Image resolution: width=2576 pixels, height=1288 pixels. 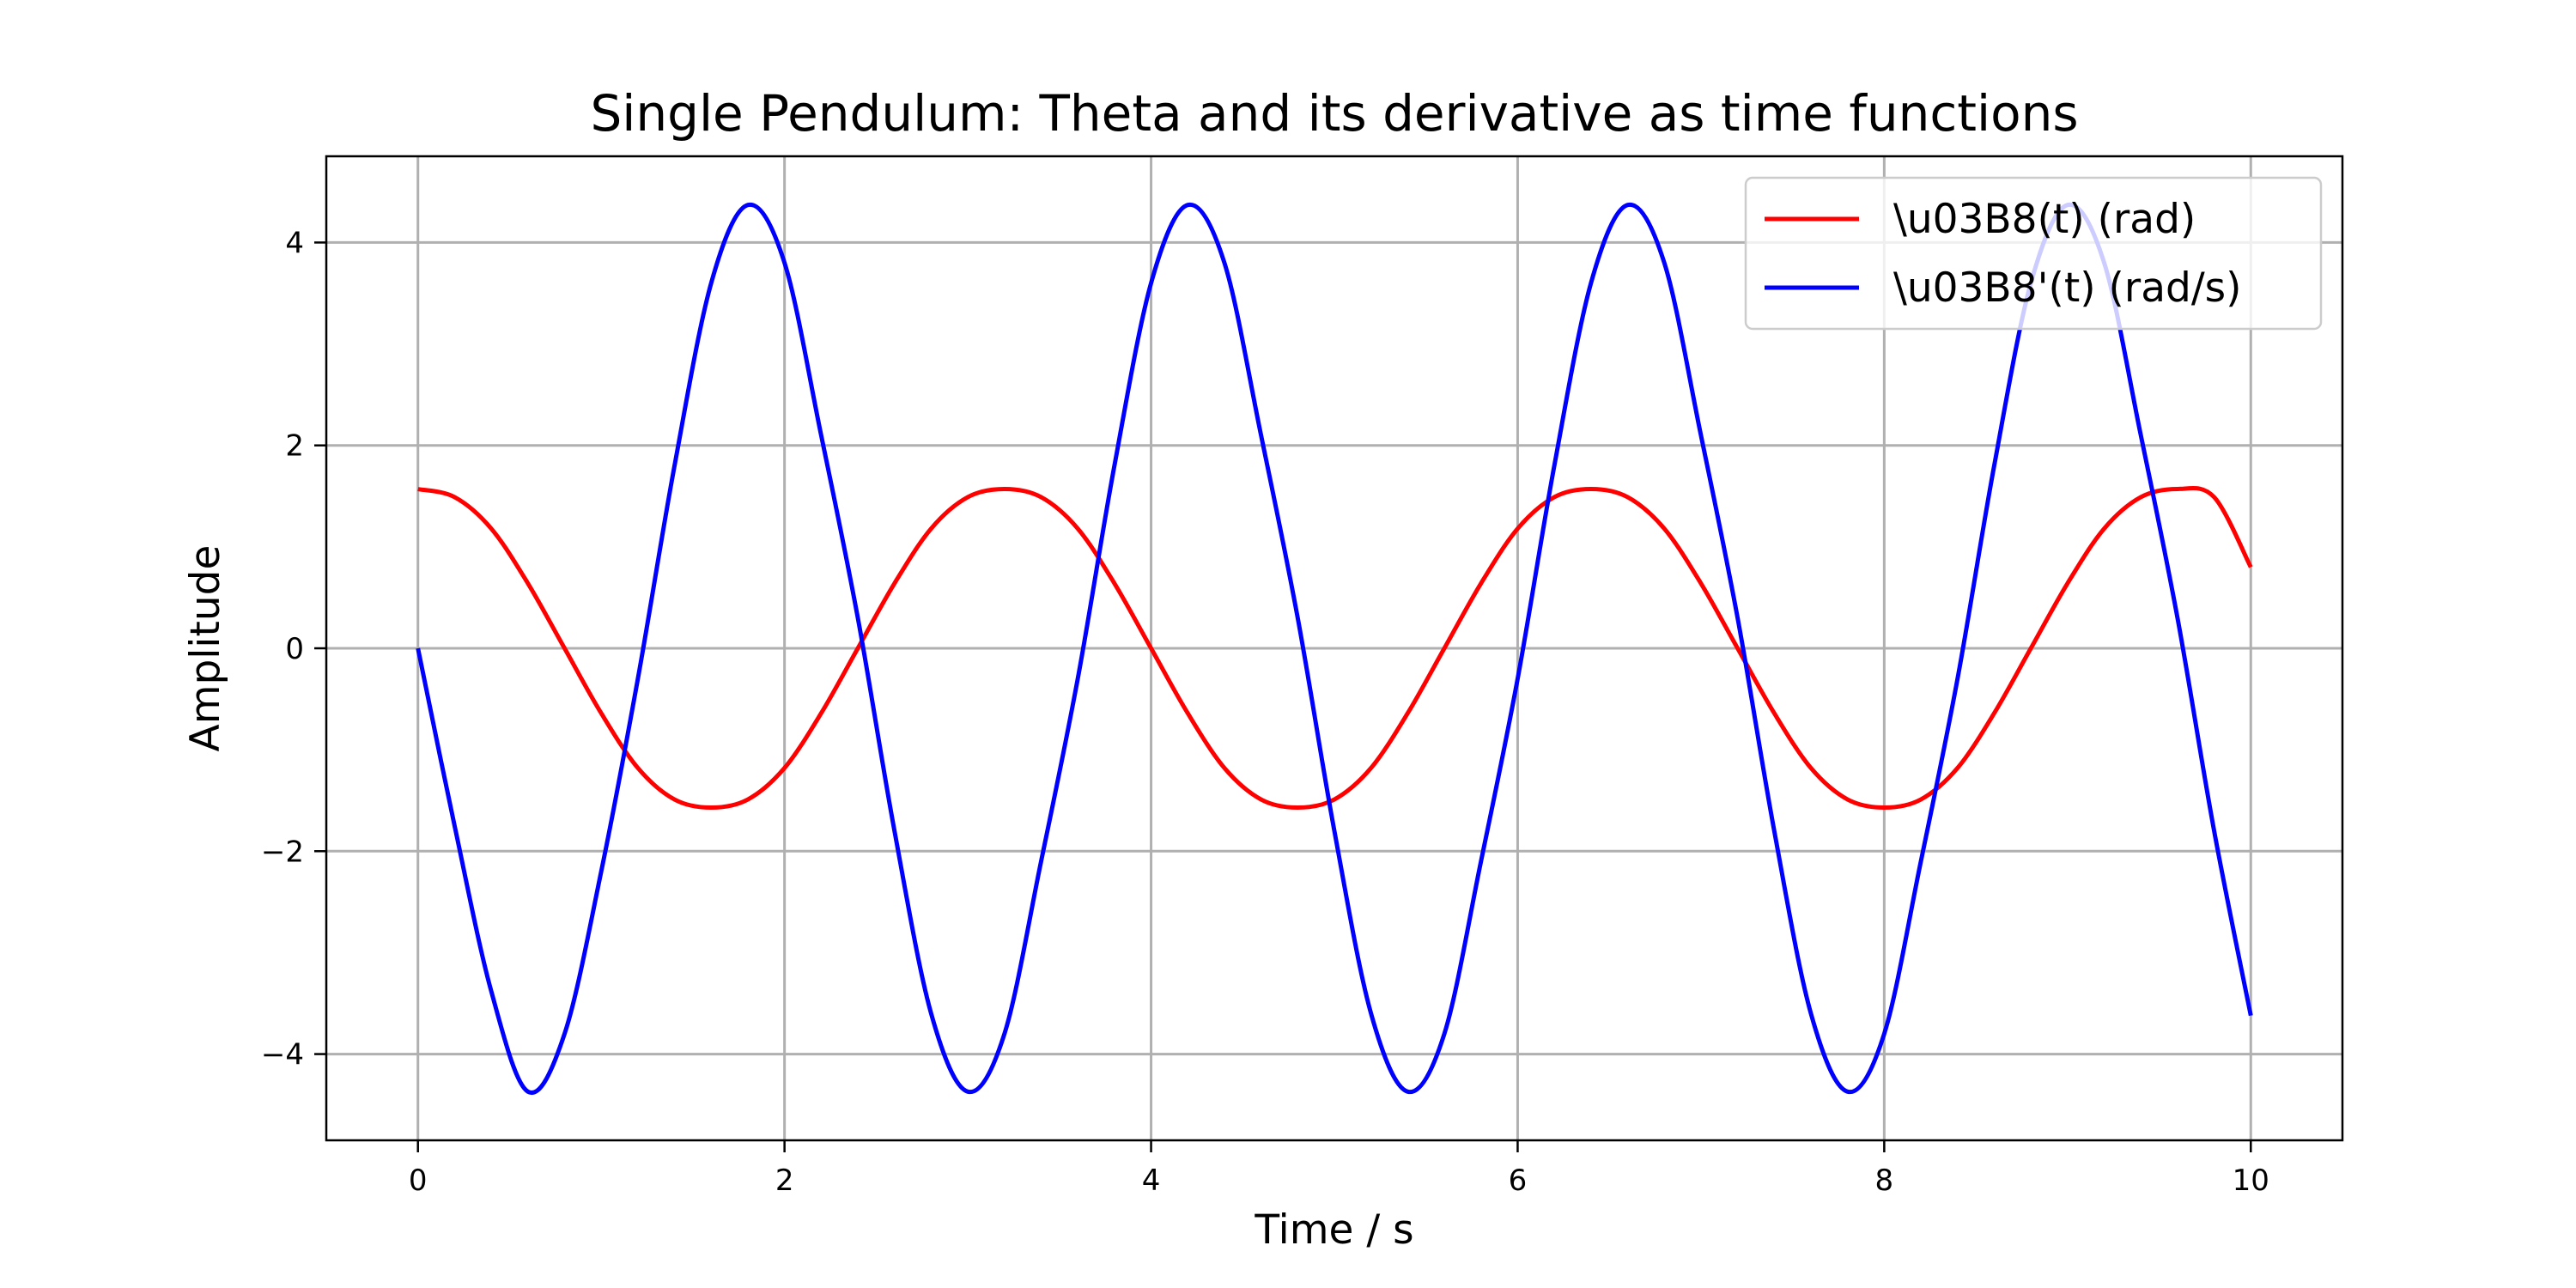 I want to click on y-tick-label: 2, so click(x=294, y=446).